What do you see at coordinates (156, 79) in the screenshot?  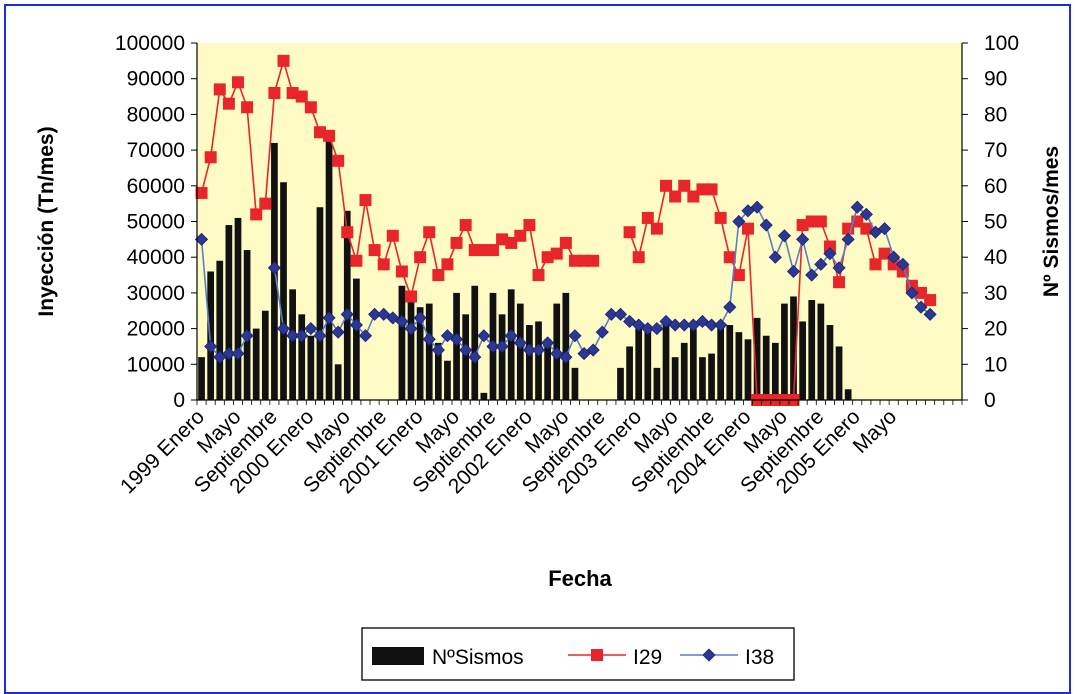 I see `y-tick-label: 90000` at bounding box center [156, 79].